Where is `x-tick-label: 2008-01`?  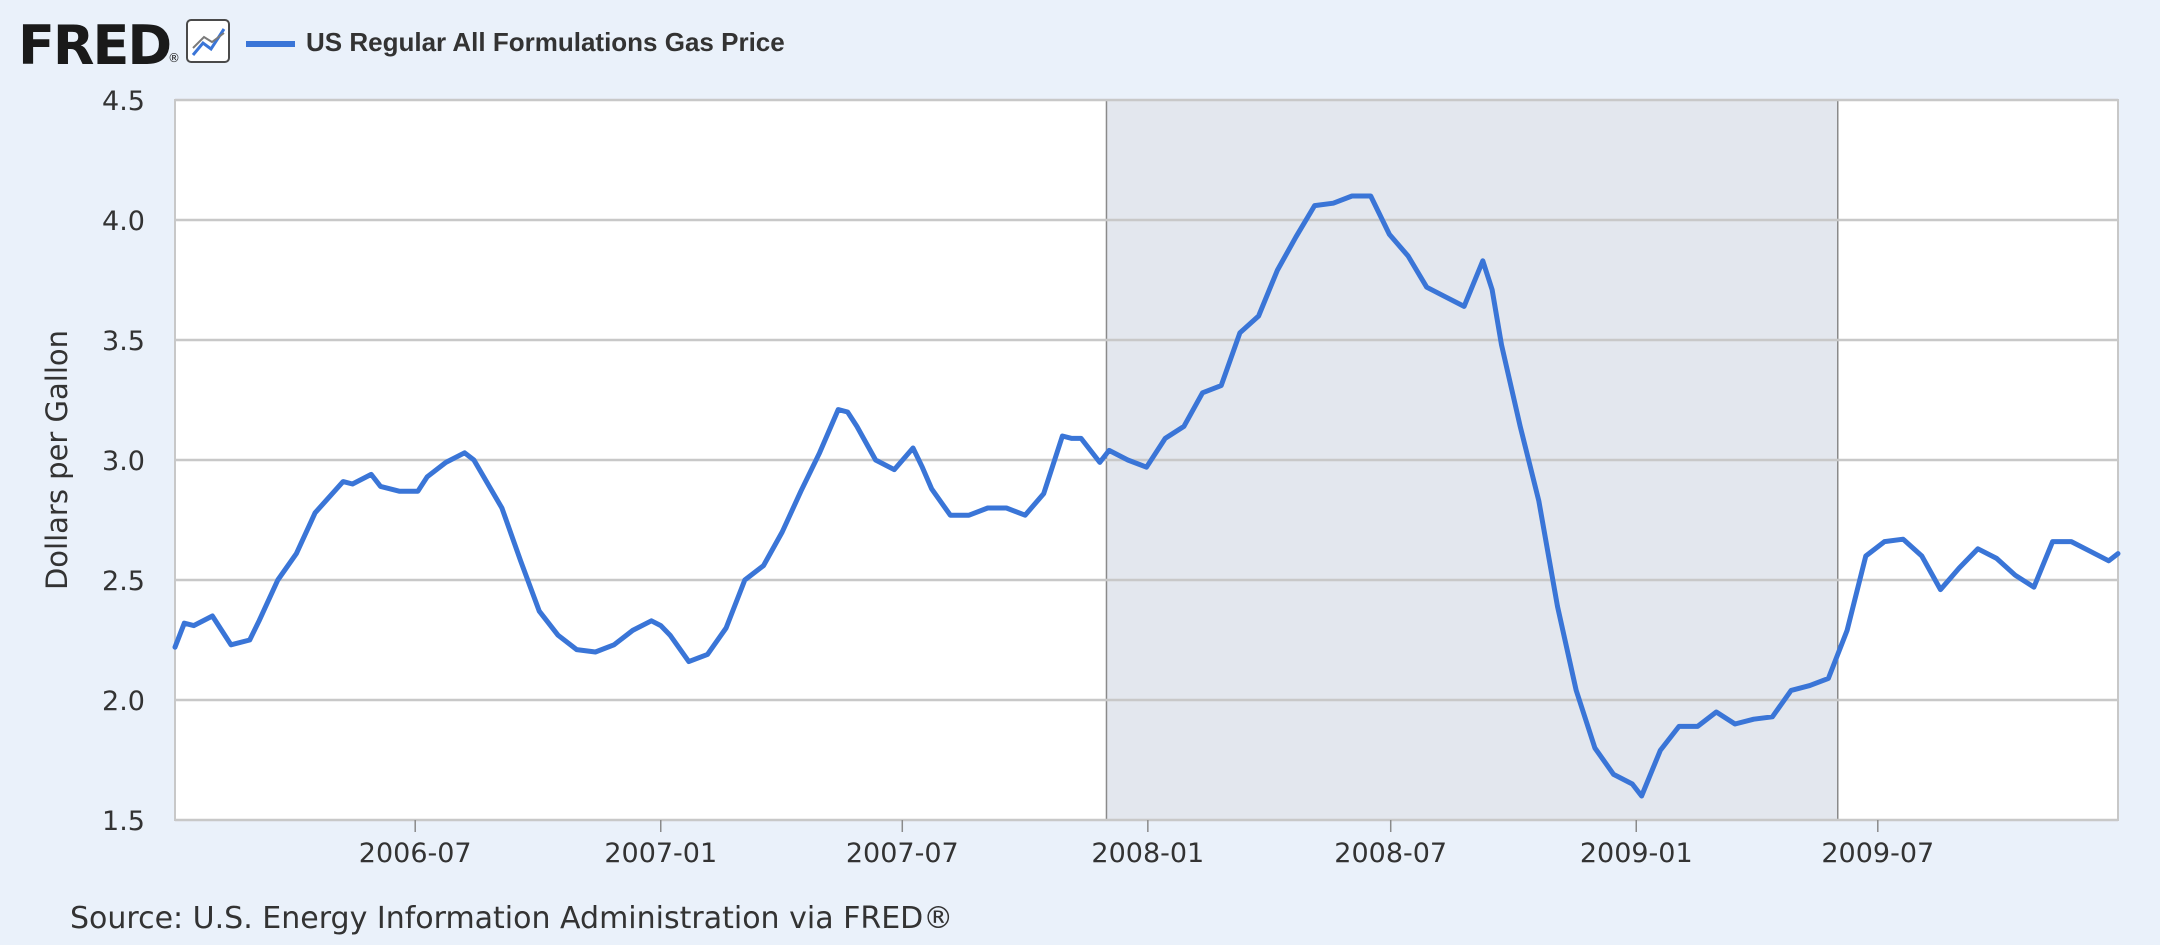 x-tick-label: 2008-01 is located at coordinates (1147, 853).